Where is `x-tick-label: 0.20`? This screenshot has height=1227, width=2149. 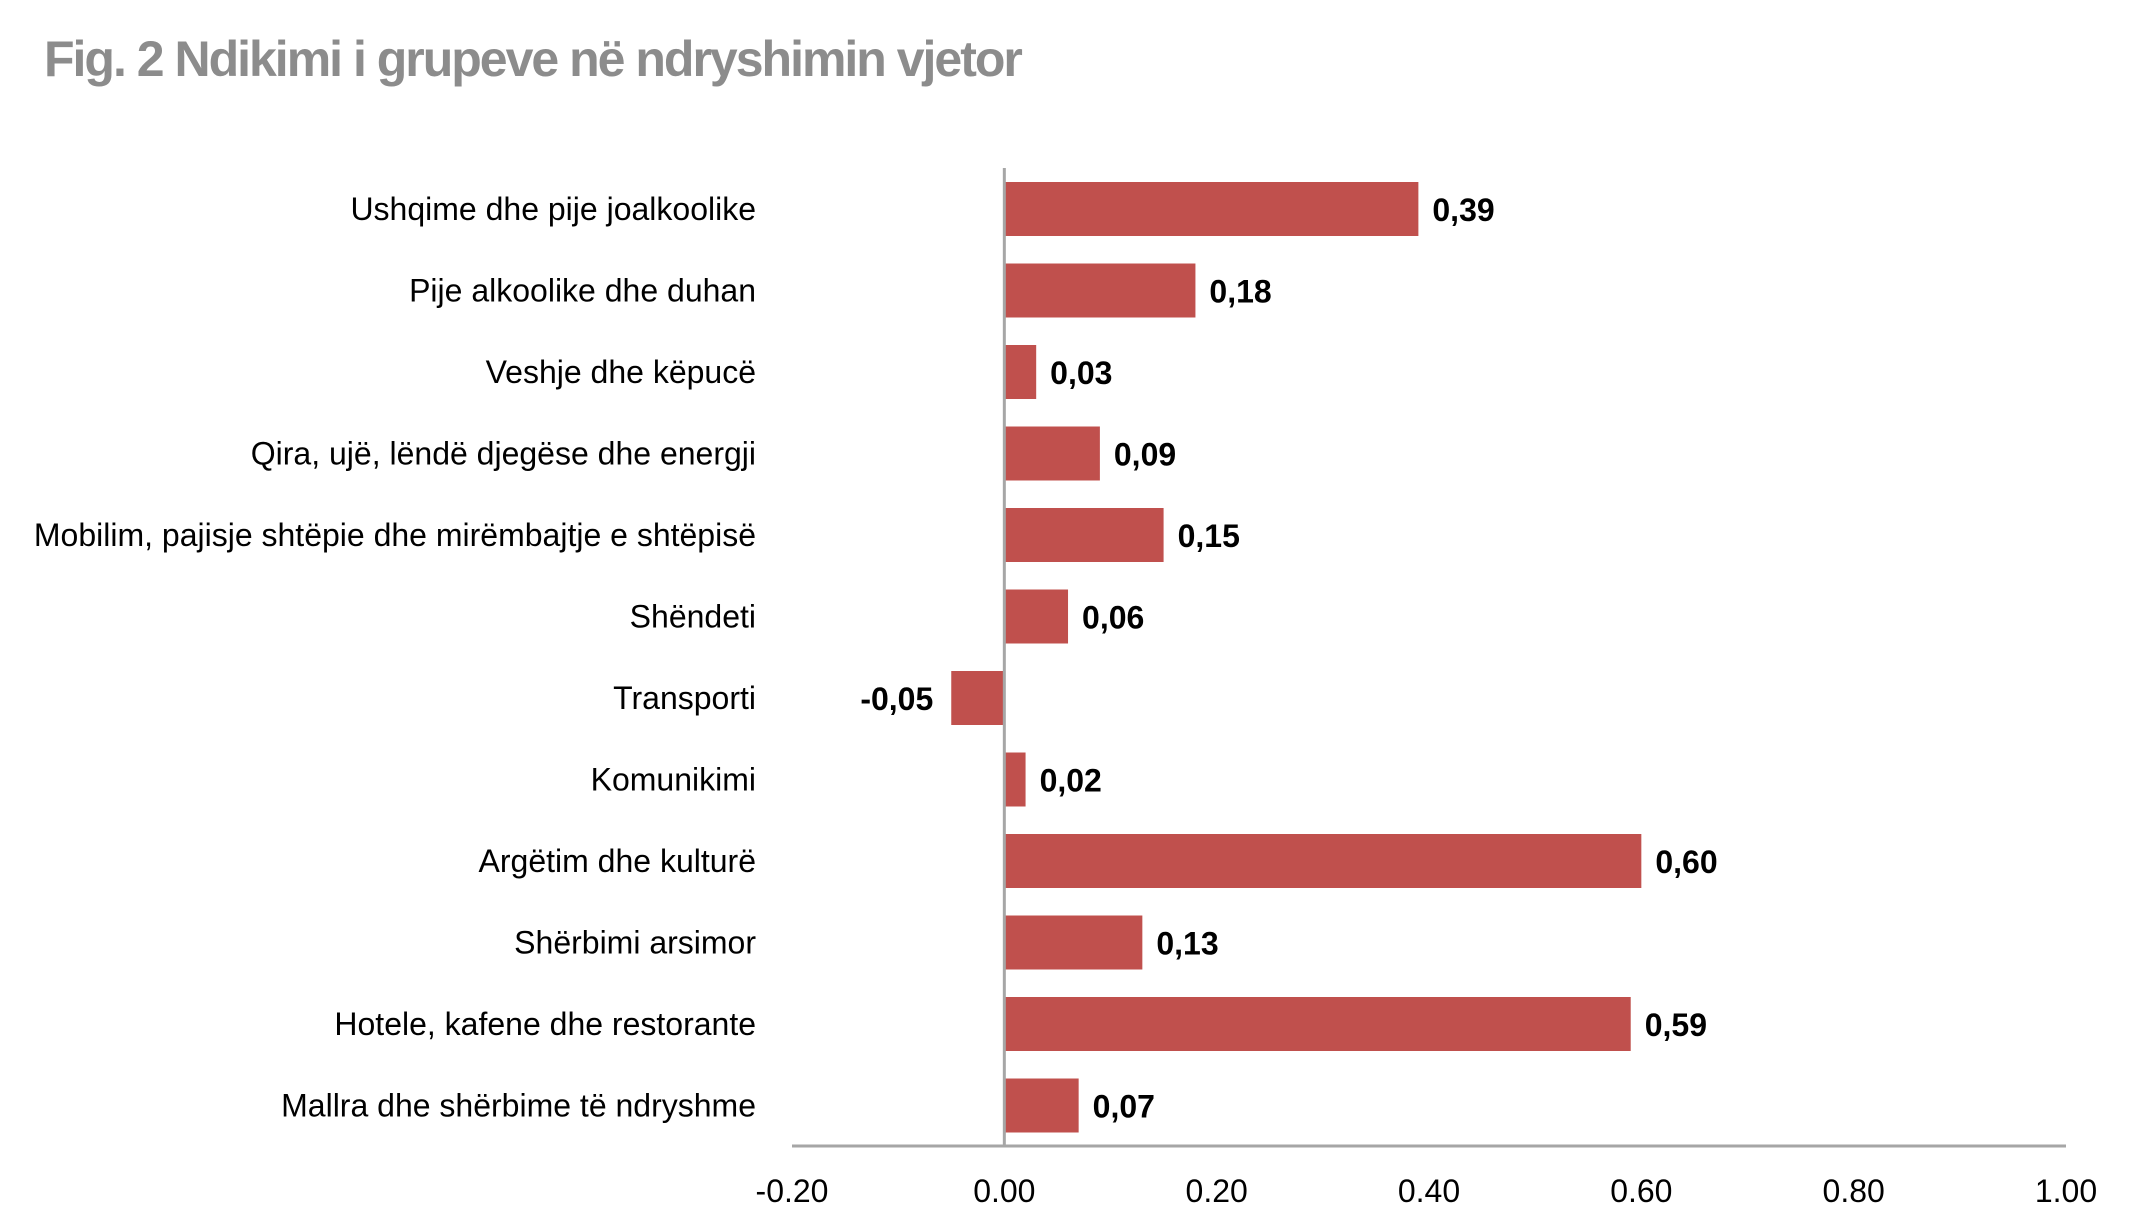 x-tick-label: 0.20 is located at coordinates (1217, 1191).